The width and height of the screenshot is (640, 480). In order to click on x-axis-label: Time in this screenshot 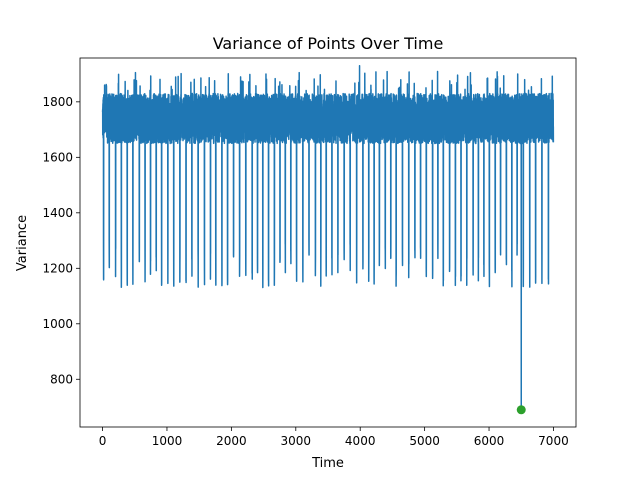, I will do `click(327, 463)`.